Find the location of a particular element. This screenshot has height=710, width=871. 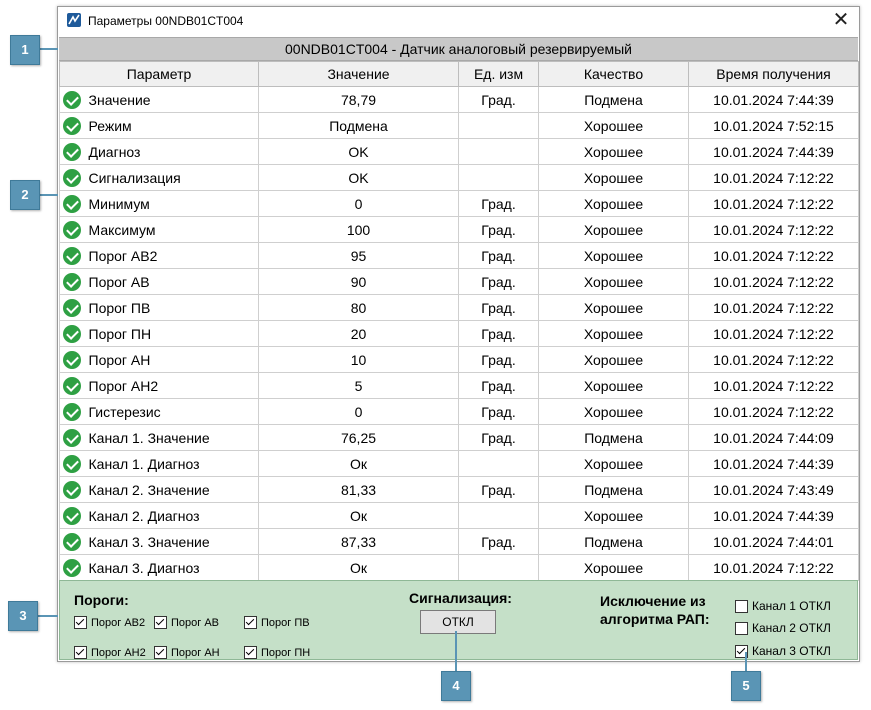

threshold-checkbox-an: Порог АН is located at coordinates (187, 652).